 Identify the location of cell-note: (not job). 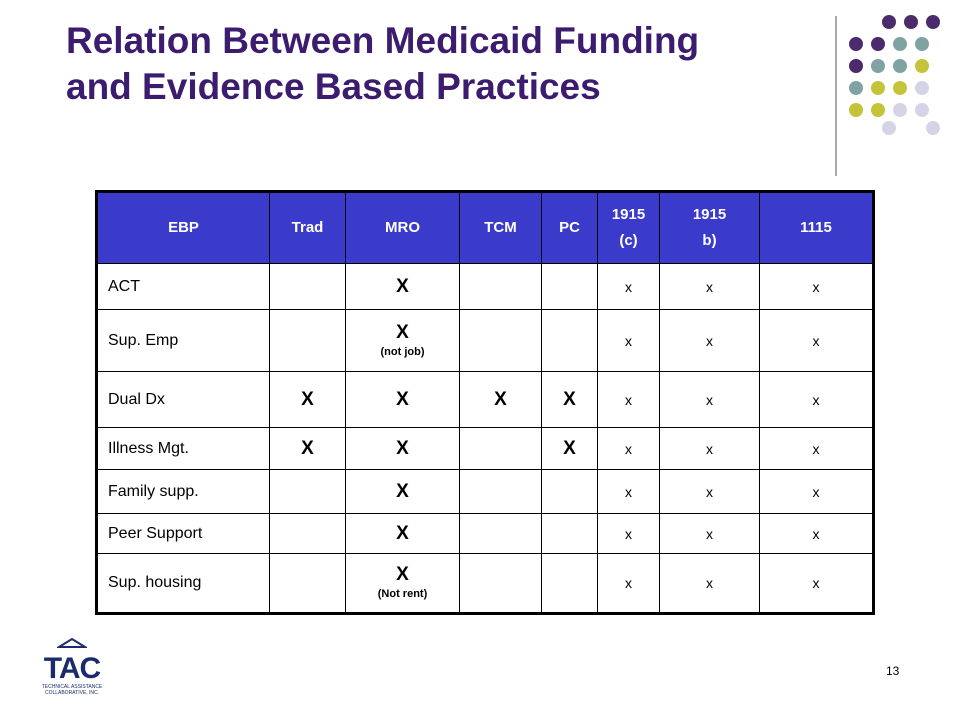
(402, 351).